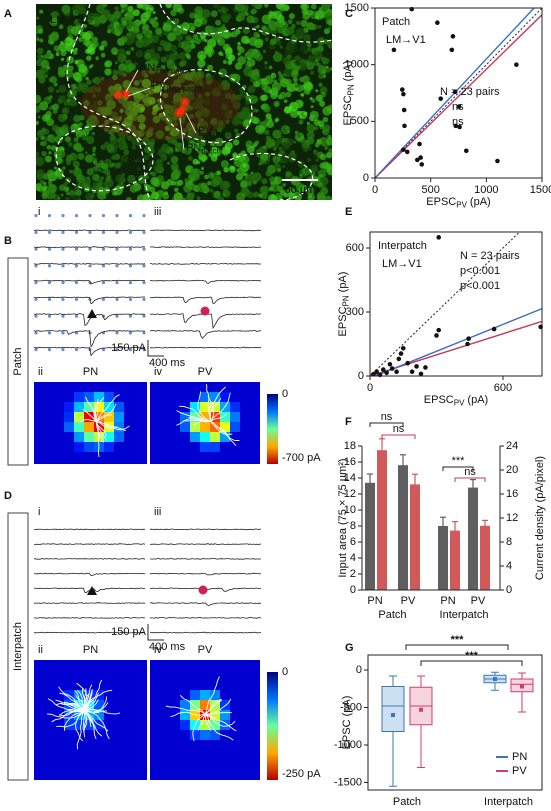  What do you see at coordinates (272, 429) in the screenshot?
I see `colorbar` at bounding box center [272, 429].